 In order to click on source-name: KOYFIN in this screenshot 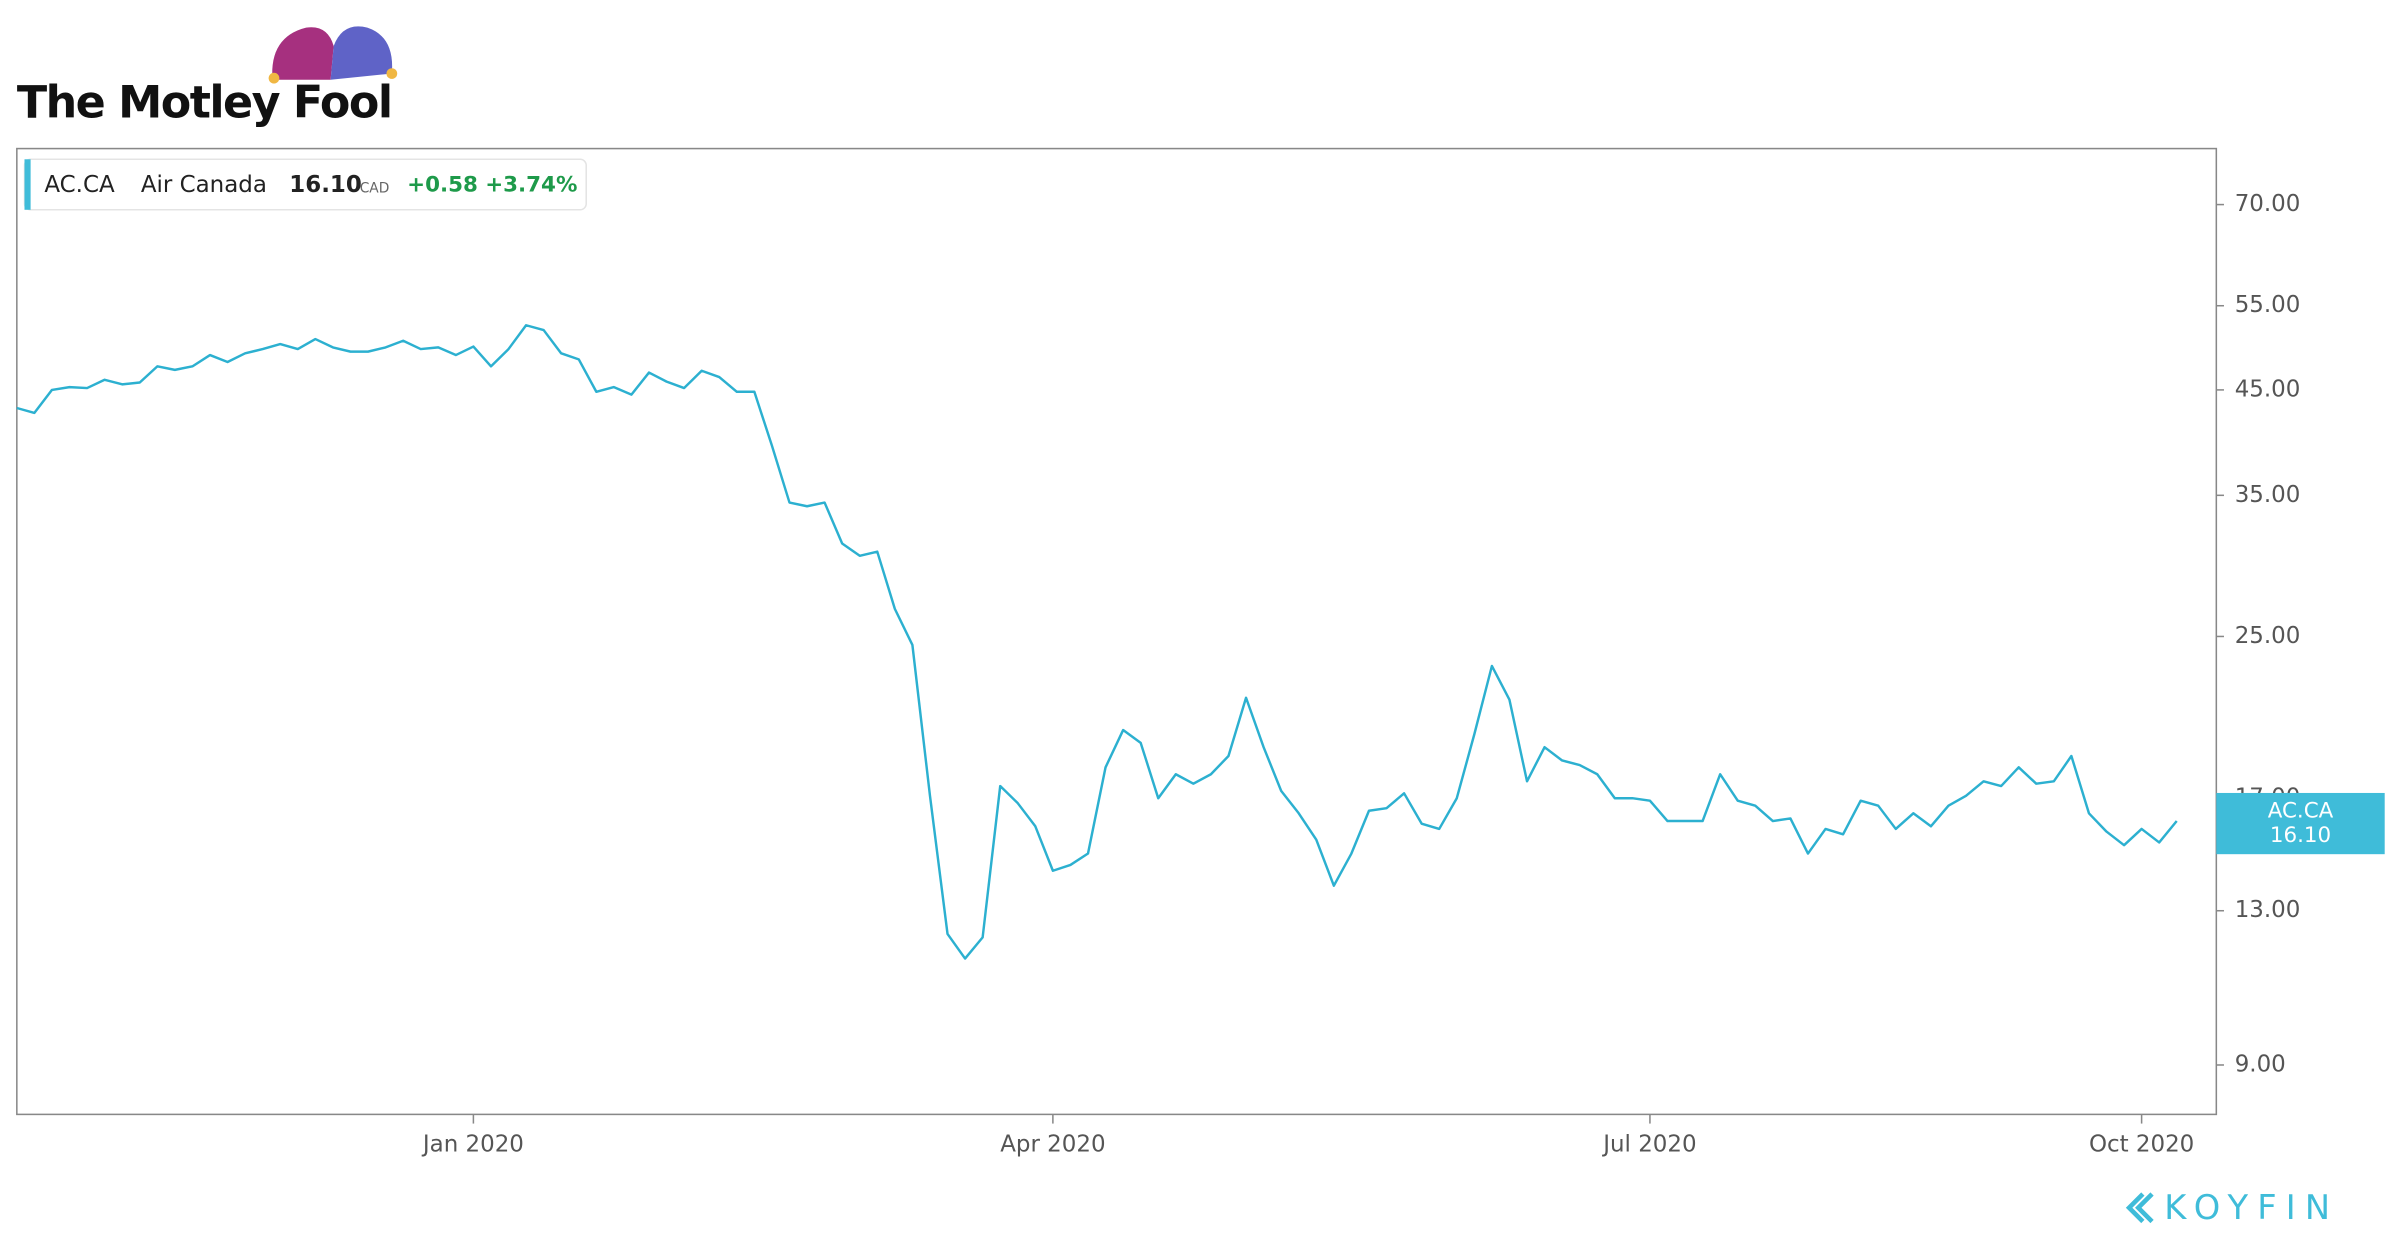, I will do `click(2251, 1207)`.